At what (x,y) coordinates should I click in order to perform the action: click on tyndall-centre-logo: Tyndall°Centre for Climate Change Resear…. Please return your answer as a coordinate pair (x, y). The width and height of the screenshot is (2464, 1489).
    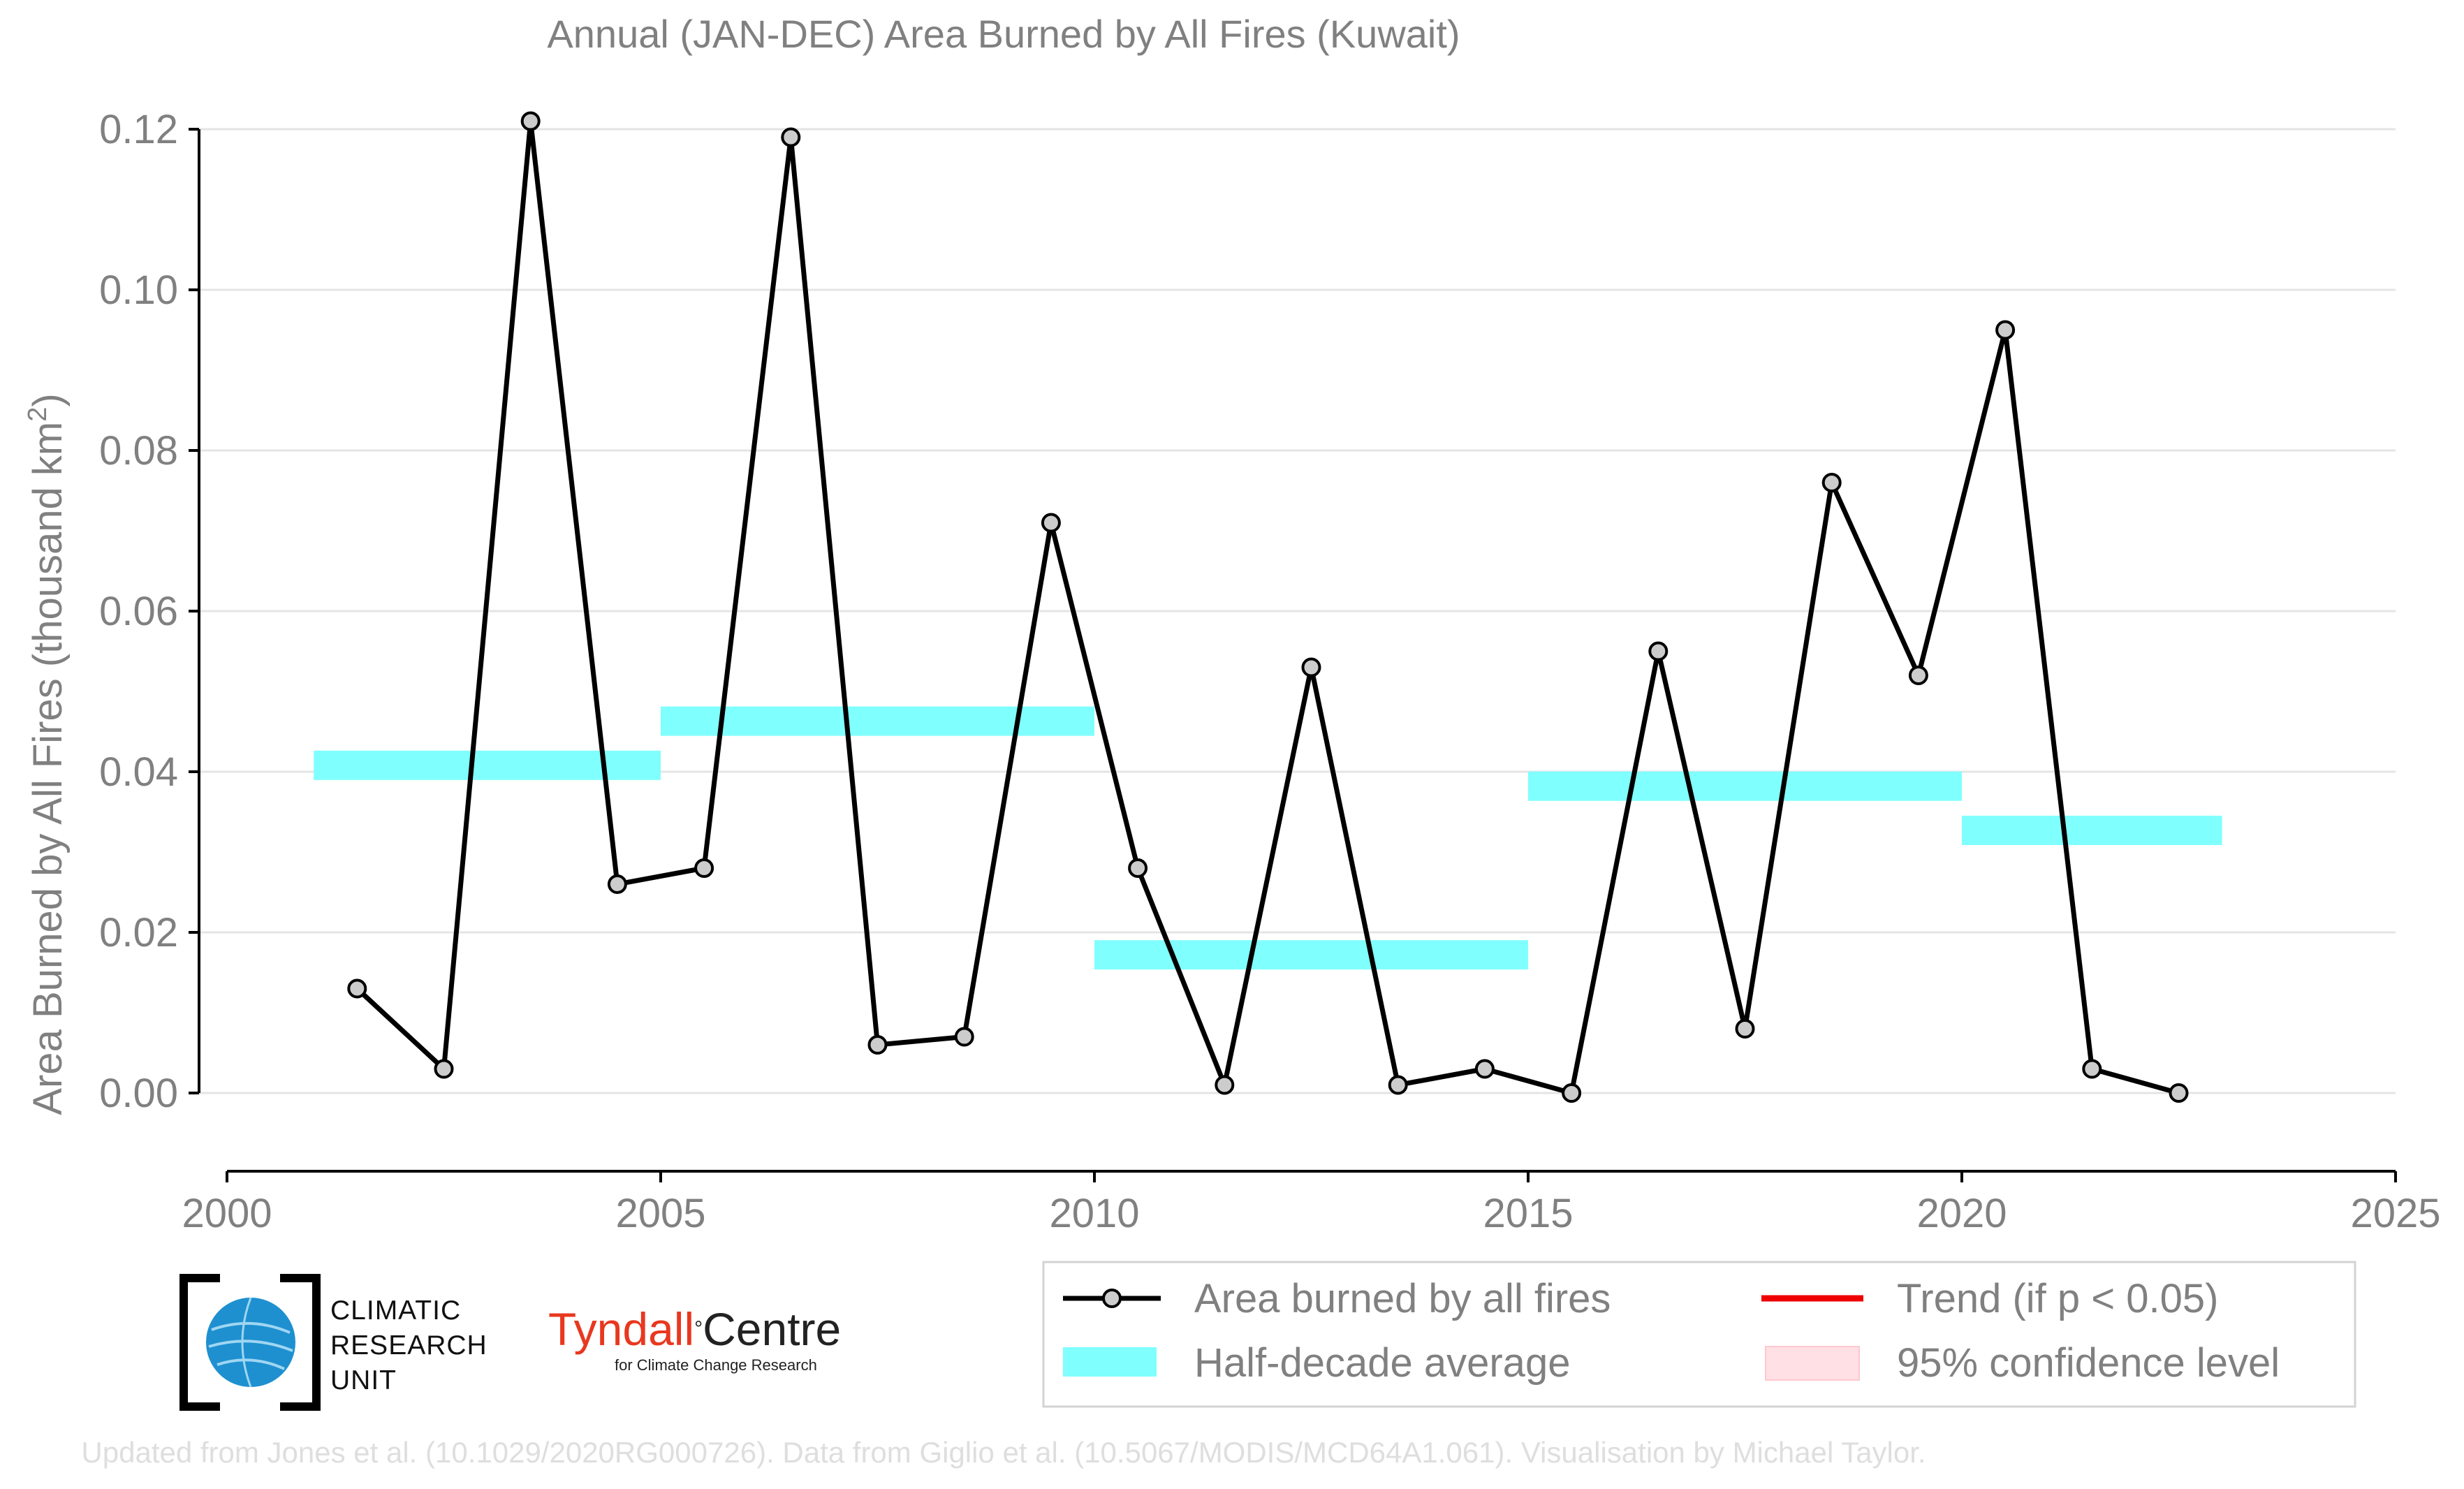
    Looking at the image, I should click on (694, 1339).